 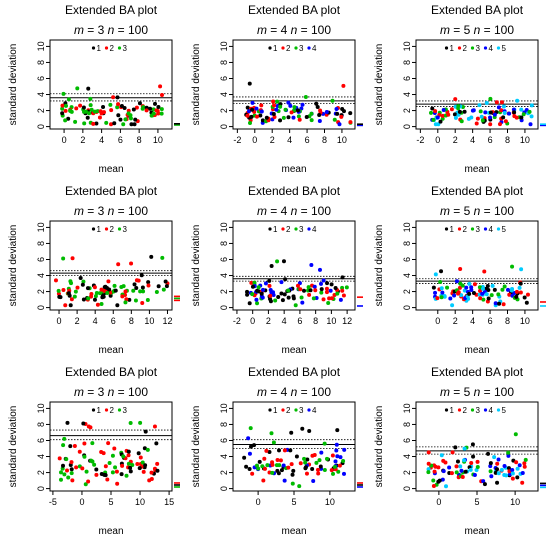 I want to click on legend-label-4: 4, so click(x=314, y=48).